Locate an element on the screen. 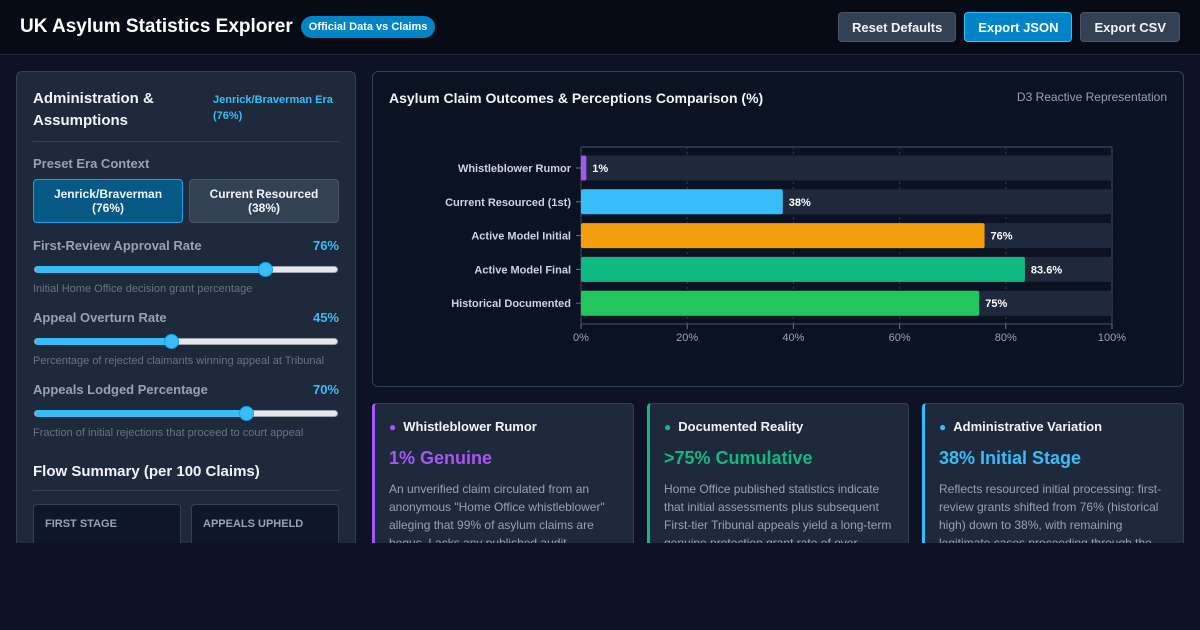  bar-value-label: 75% is located at coordinates (996, 304).